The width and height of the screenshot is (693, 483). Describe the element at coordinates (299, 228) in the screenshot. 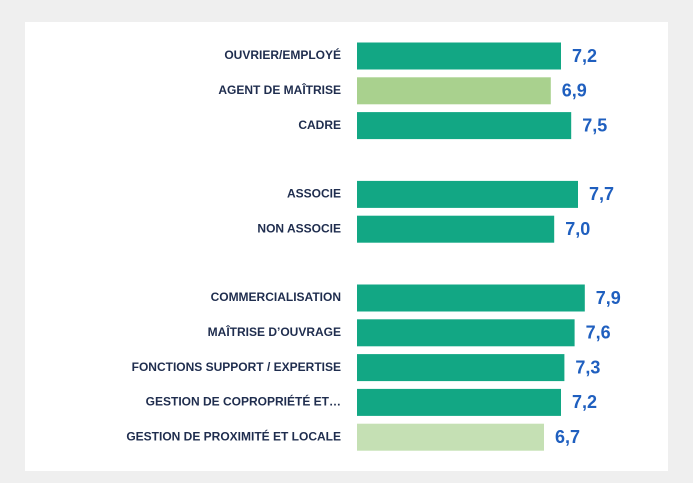

I see `category-label: NON ASSOCIE` at that location.